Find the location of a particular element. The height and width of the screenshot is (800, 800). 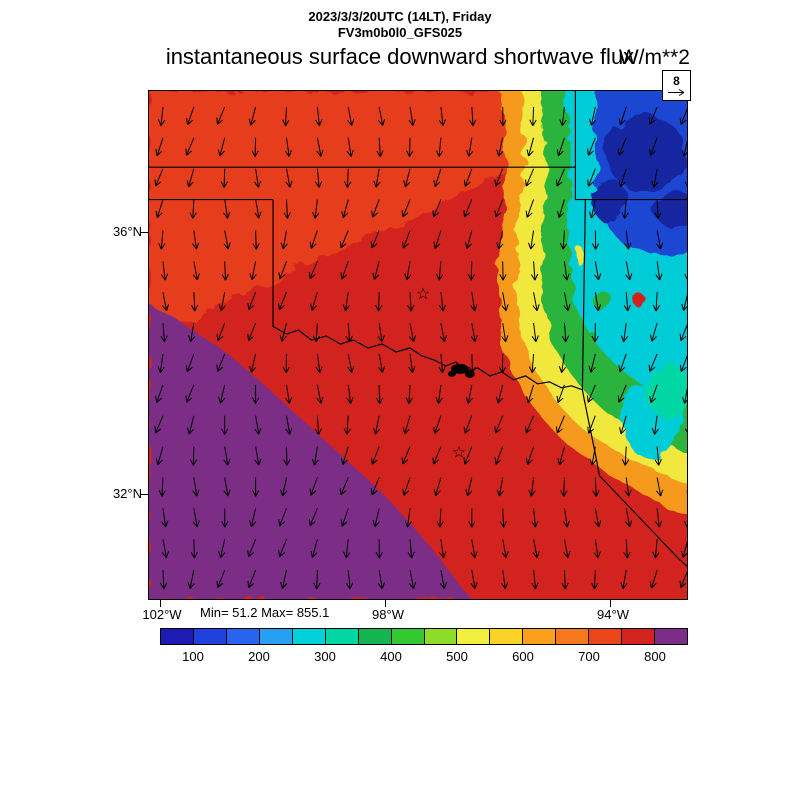

lon-label-102w: 102°W is located at coordinates (162, 614).